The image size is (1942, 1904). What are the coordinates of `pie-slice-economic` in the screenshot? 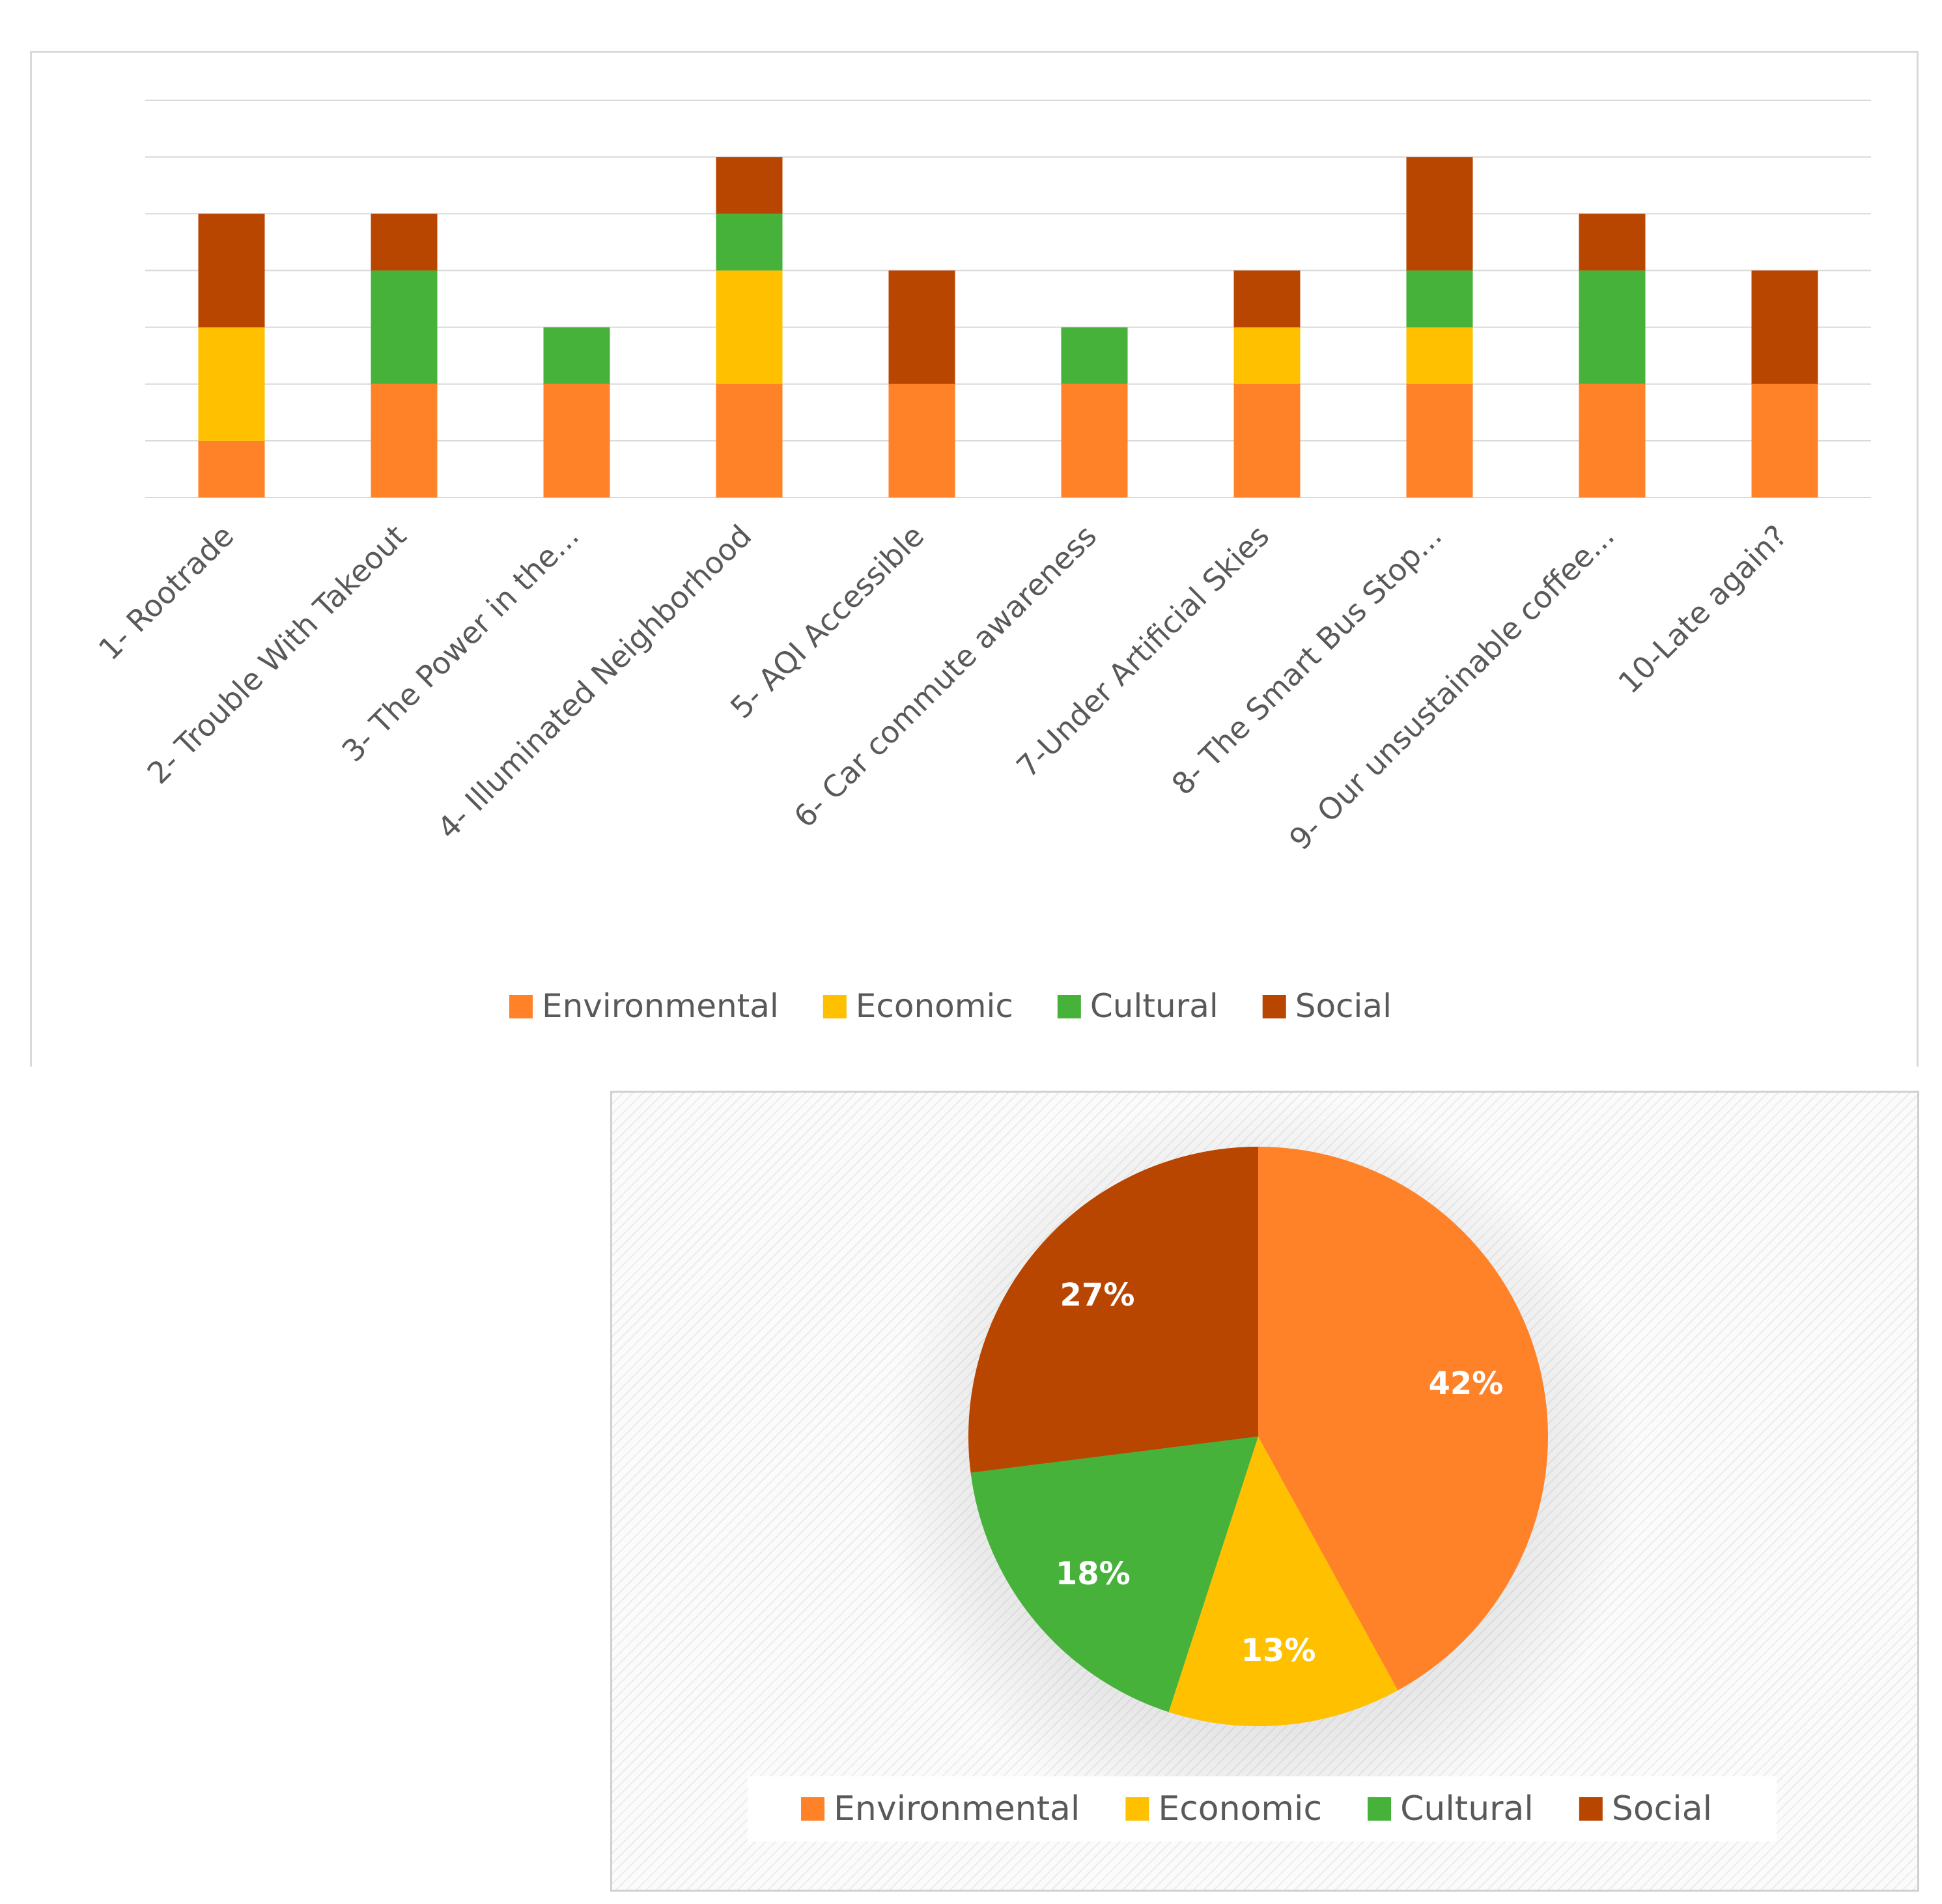 It's located at (1283, 1581).